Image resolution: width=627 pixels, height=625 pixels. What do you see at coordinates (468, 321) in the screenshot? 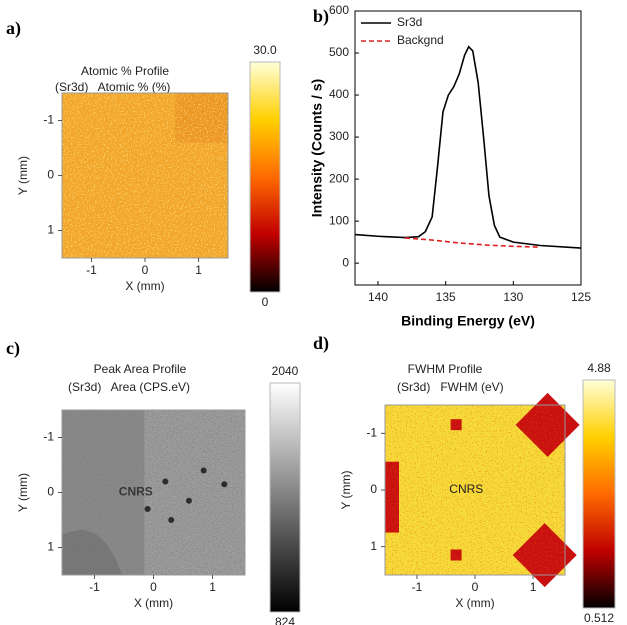
I see `x-axis-label: Binding Energy (eV)` at bounding box center [468, 321].